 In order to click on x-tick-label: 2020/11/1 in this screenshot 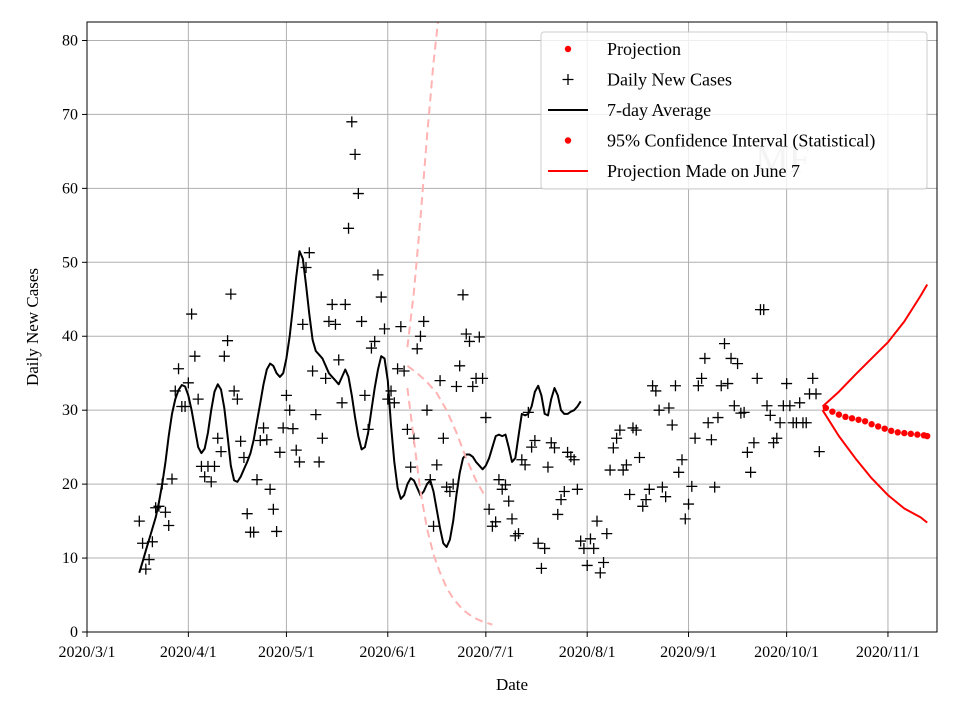, I will do `click(888, 652)`.